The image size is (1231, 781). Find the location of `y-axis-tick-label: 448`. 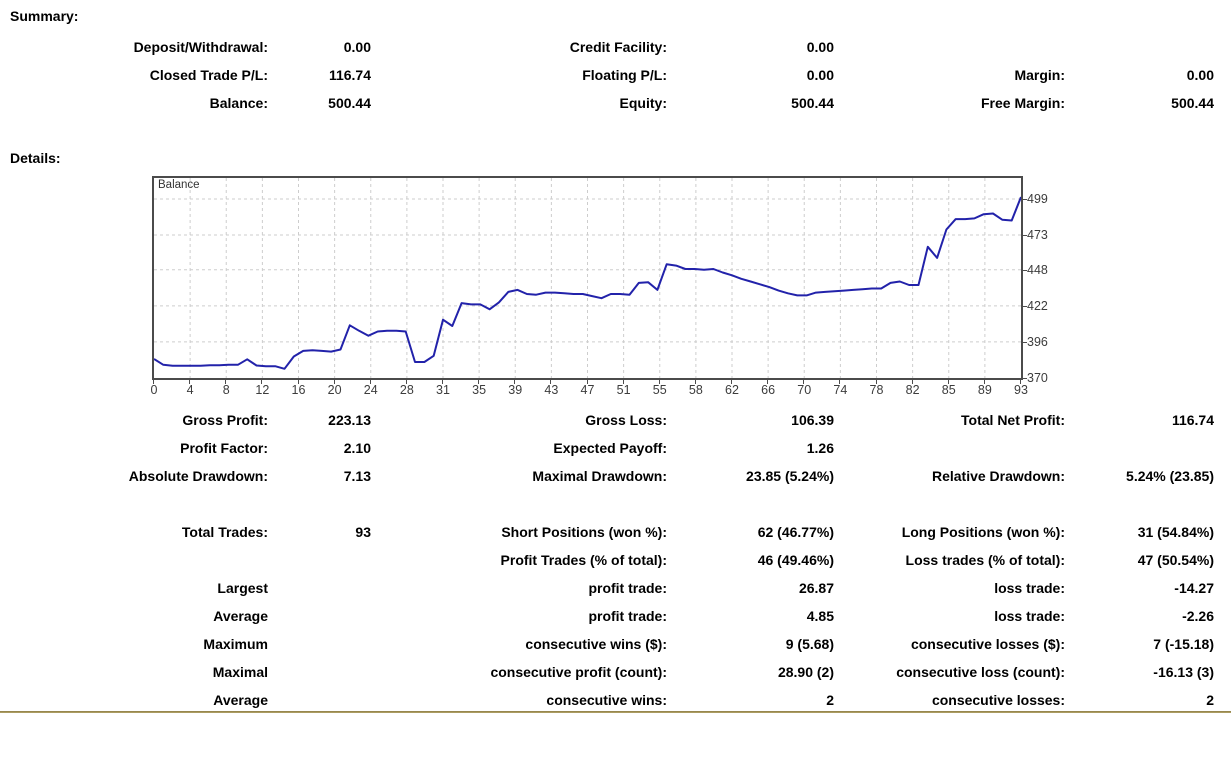

y-axis-tick-label: 448 is located at coordinates (1037, 269).